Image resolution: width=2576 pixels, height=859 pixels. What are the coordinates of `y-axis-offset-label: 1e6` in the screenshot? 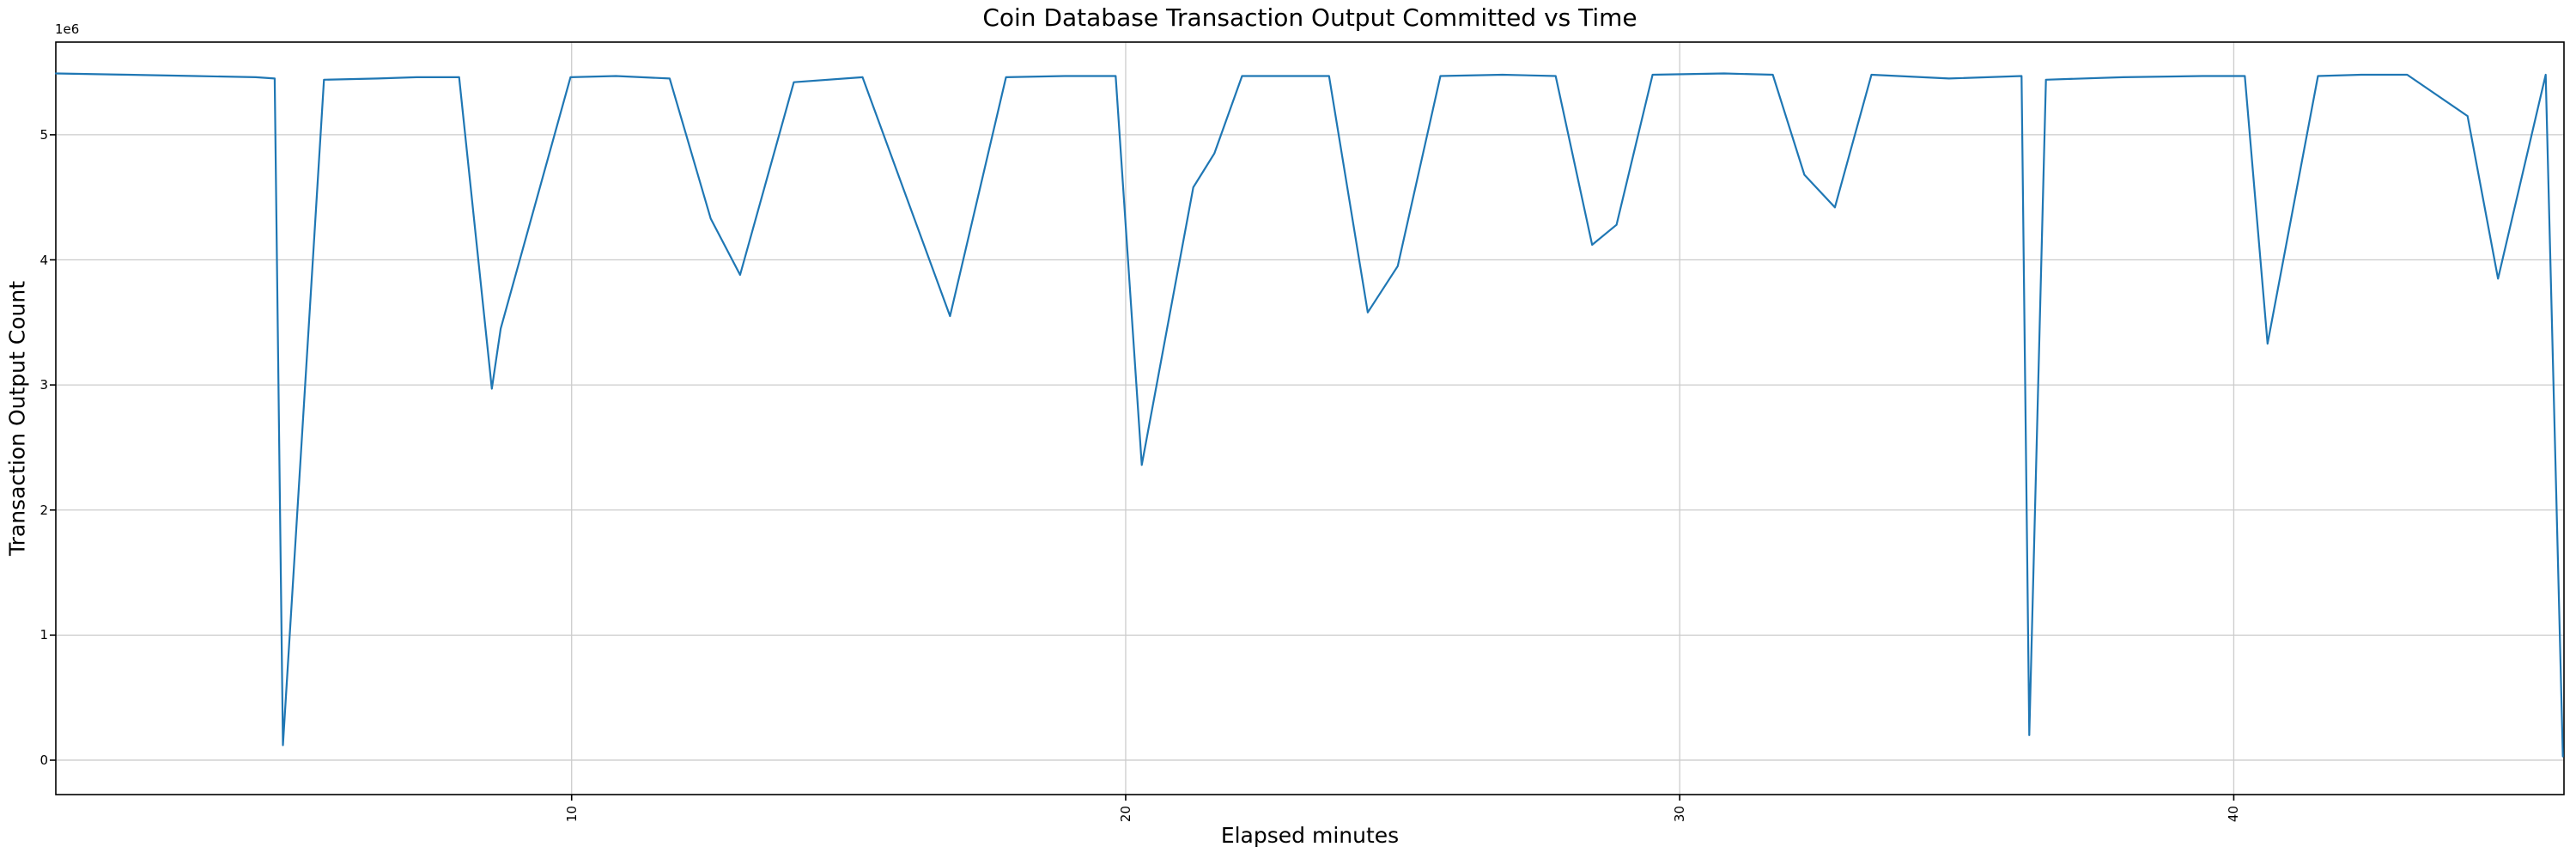 It's located at (67, 29).